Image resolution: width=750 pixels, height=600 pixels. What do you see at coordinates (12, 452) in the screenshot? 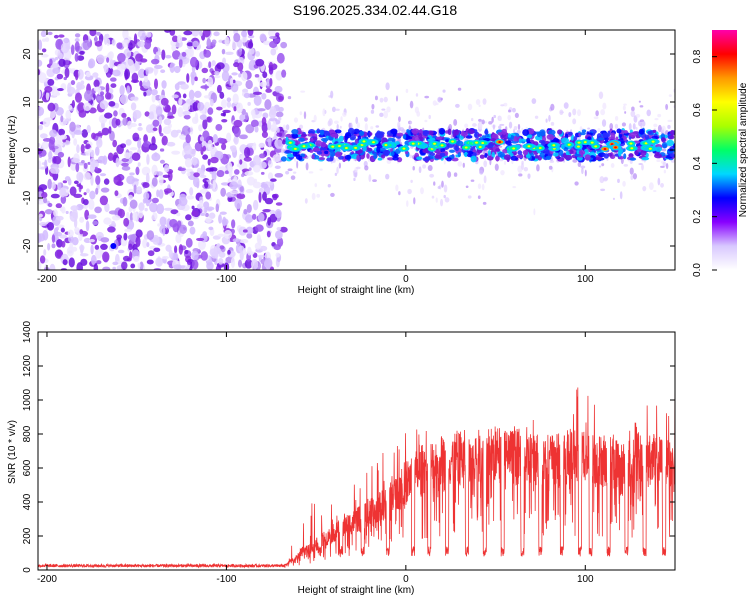
I see `snr-y-axis-label: SNR (10 * v/v)` at bounding box center [12, 452].